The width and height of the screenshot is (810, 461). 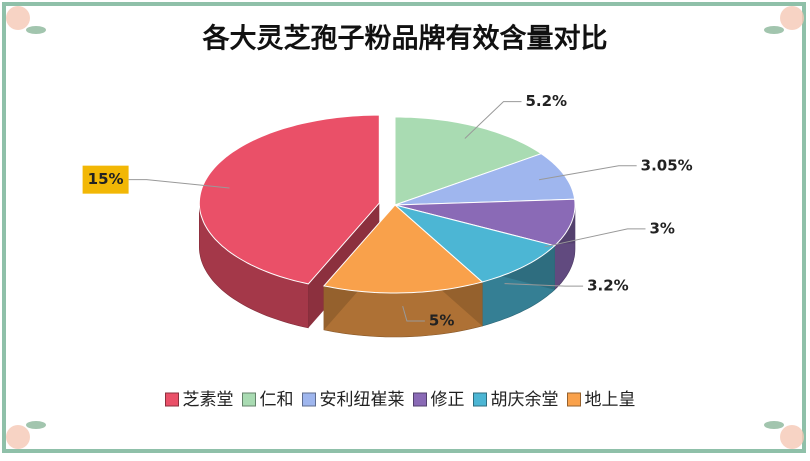 What do you see at coordinates (608, 286) in the screenshot?
I see `data-label: 3.2%` at bounding box center [608, 286].